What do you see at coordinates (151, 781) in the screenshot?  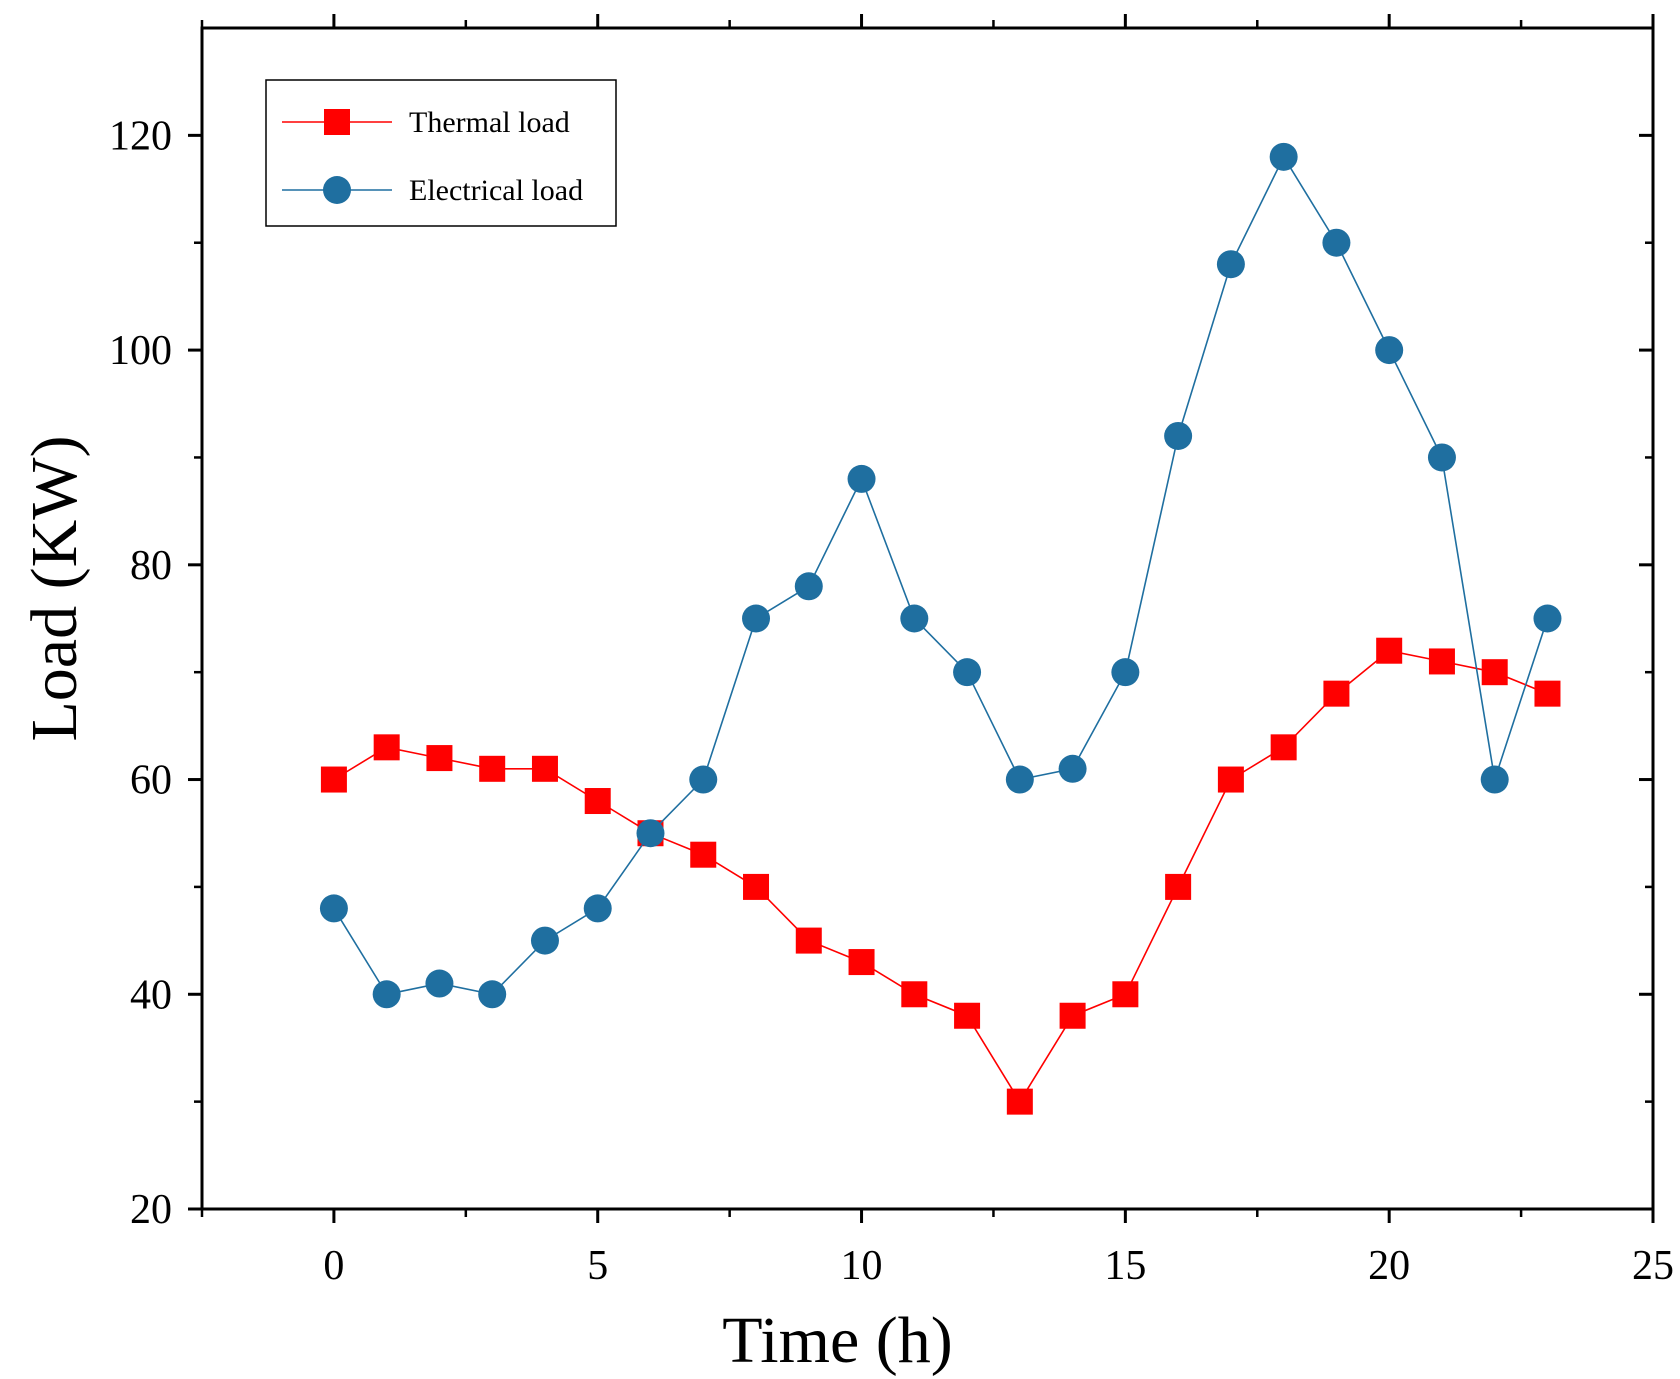 I see `y-tick-label: 60` at bounding box center [151, 781].